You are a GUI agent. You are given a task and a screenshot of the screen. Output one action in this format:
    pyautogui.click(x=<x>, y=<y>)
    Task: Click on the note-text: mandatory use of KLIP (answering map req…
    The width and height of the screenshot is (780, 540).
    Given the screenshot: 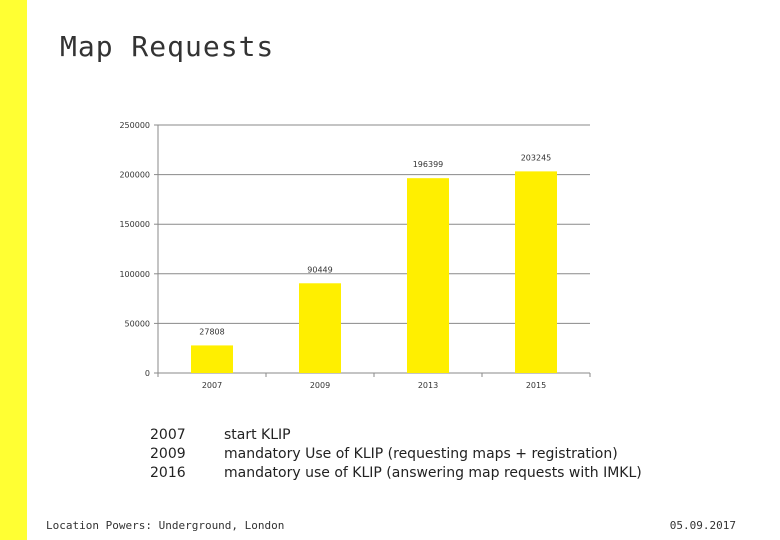 What is the action you would take?
    pyautogui.click(x=433, y=473)
    